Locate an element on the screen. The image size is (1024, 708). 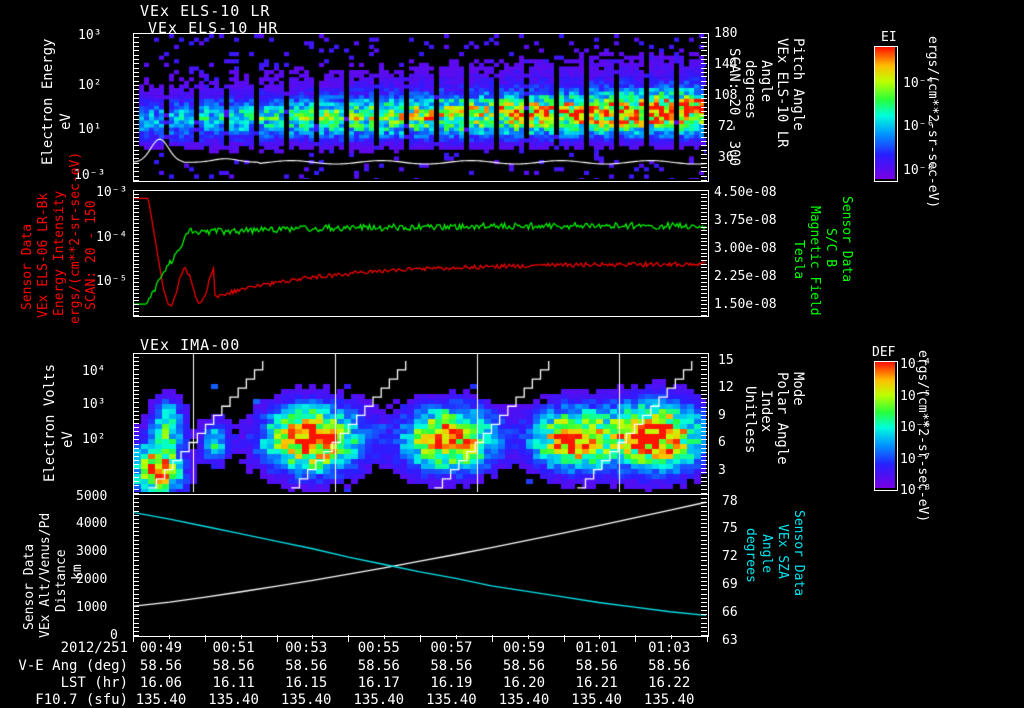
panel2-left-label-1: VEx ELS-06 LR-Bk is located at coordinates (43, 255).